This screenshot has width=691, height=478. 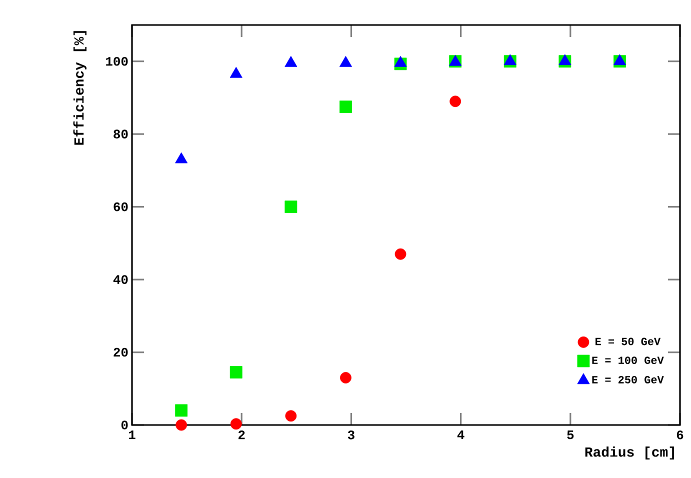 I want to click on x-tick-label: 5, so click(x=570, y=435).